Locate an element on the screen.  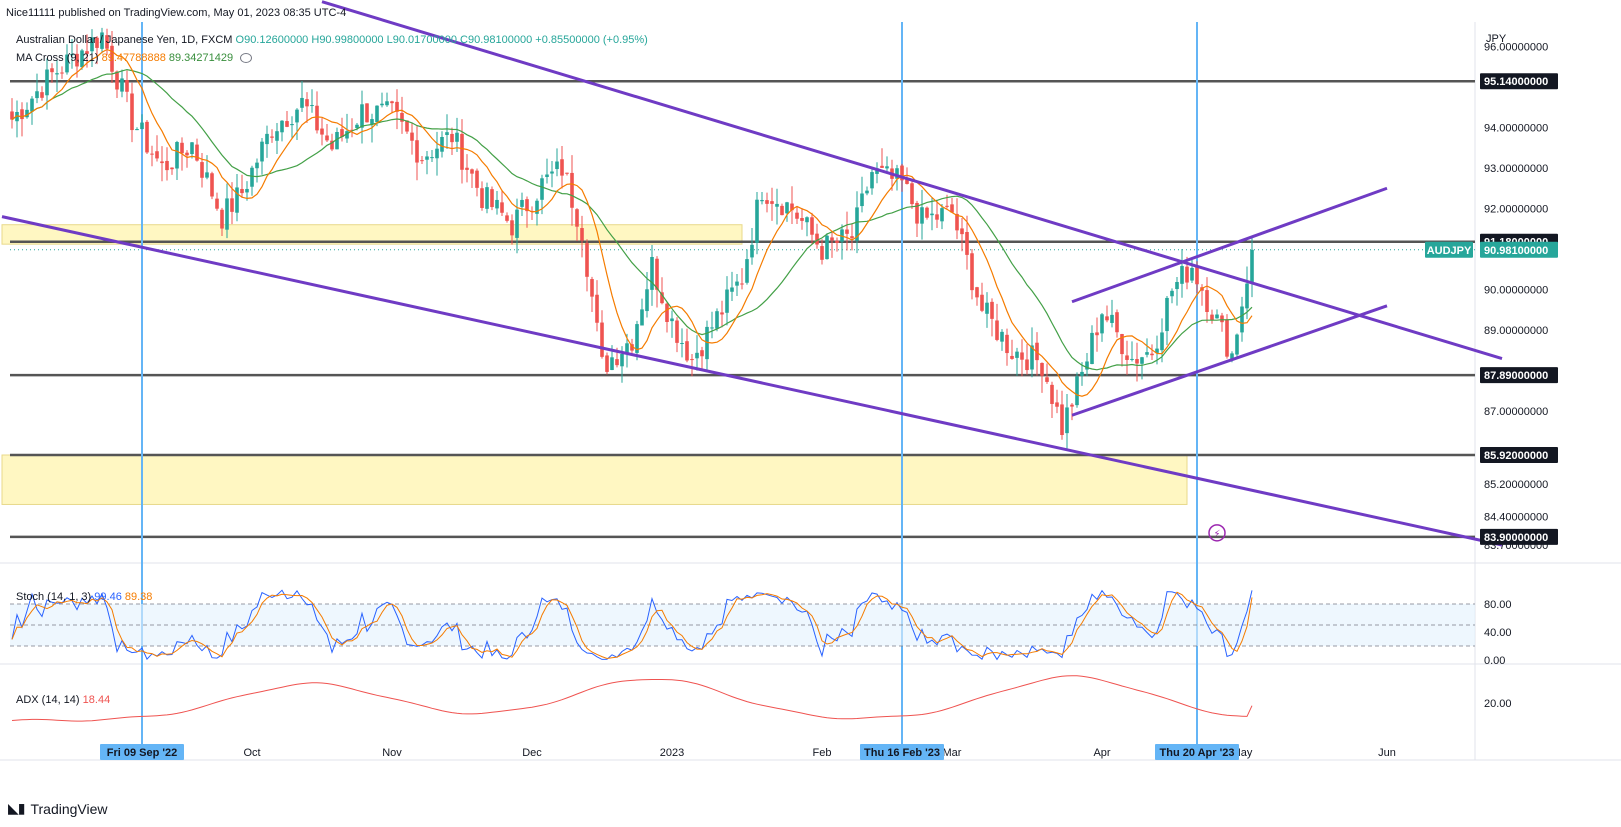
time-axis-label: Feb is located at coordinates (822, 753).